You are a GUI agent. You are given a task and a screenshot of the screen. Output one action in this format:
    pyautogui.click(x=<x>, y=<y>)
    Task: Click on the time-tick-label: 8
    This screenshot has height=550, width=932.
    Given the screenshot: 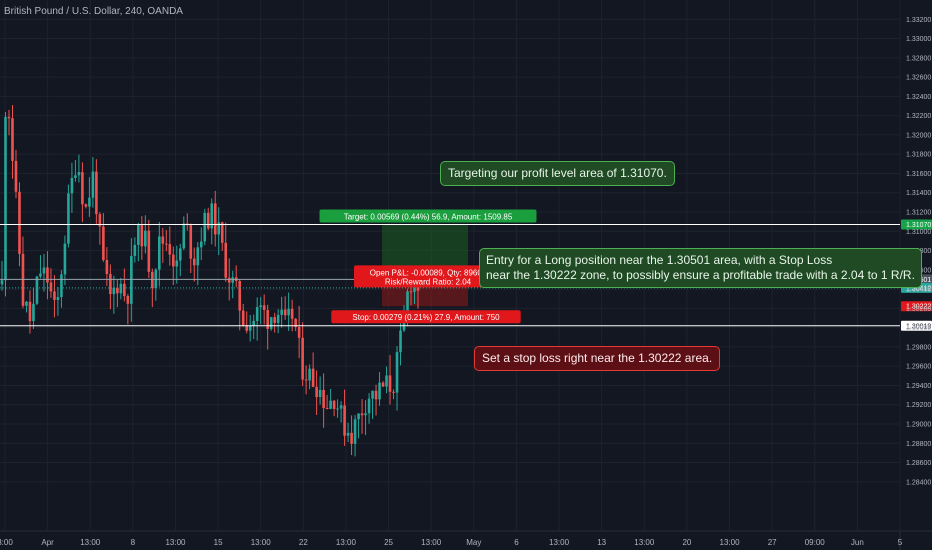 What is the action you would take?
    pyautogui.click(x=133, y=542)
    